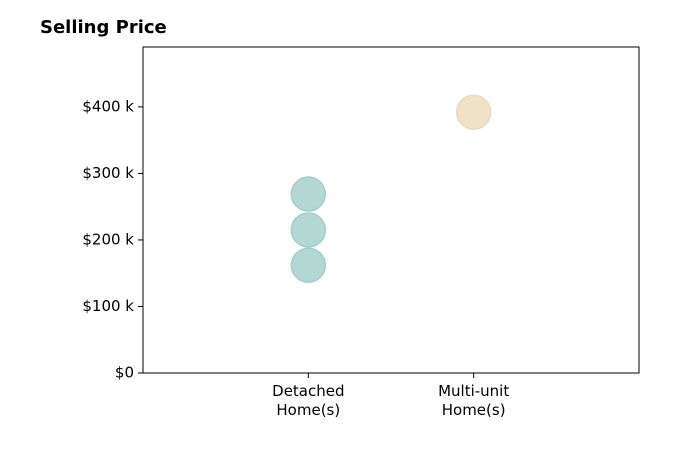 The image size is (679, 462). I want to click on y-tick-label: $300 k, so click(108, 173).